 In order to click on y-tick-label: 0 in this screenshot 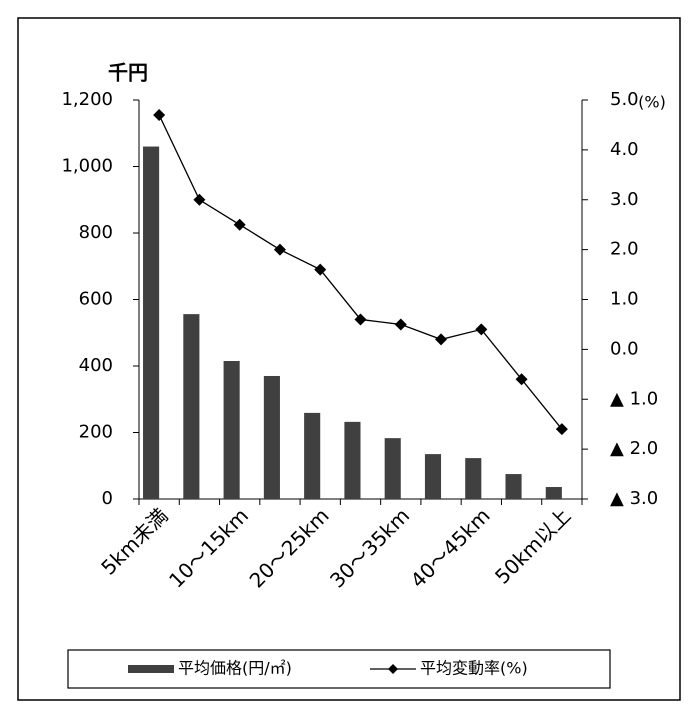, I will do `click(107, 498)`.